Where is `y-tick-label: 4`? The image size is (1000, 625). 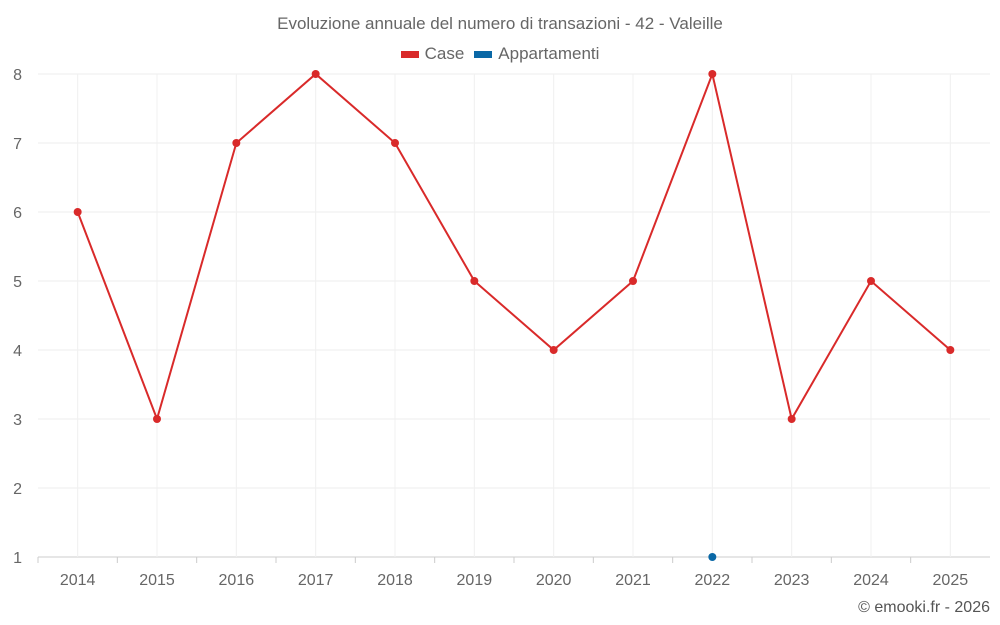
y-tick-label: 4 is located at coordinates (17, 351).